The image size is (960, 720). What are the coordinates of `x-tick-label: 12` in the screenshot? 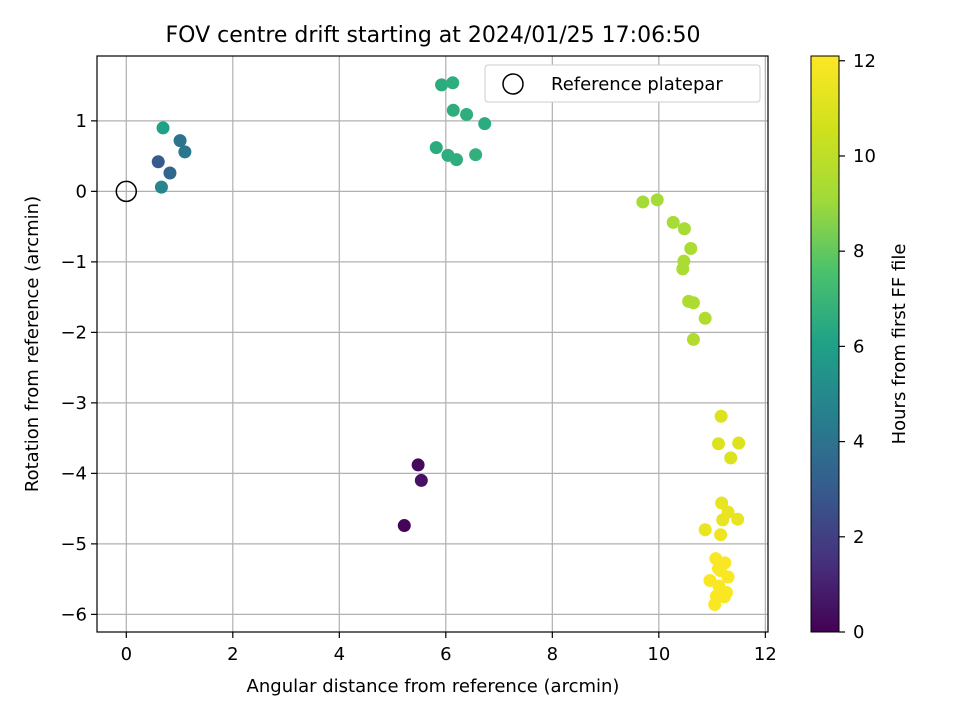 It's located at (765, 654).